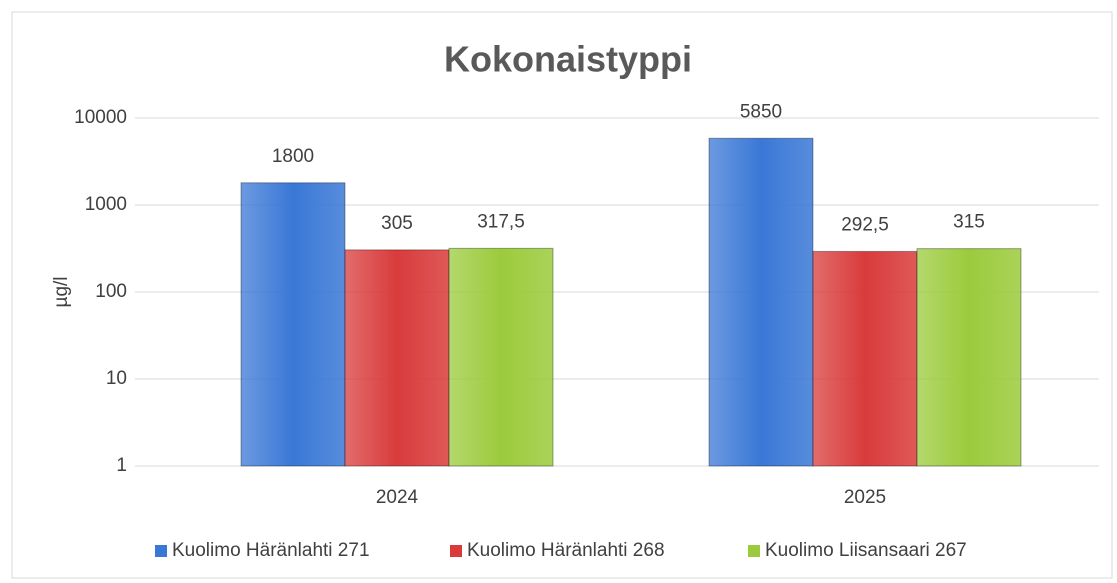  What do you see at coordinates (501, 221) in the screenshot?
I see `data-label: 317,5` at bounding box center [501, 221].